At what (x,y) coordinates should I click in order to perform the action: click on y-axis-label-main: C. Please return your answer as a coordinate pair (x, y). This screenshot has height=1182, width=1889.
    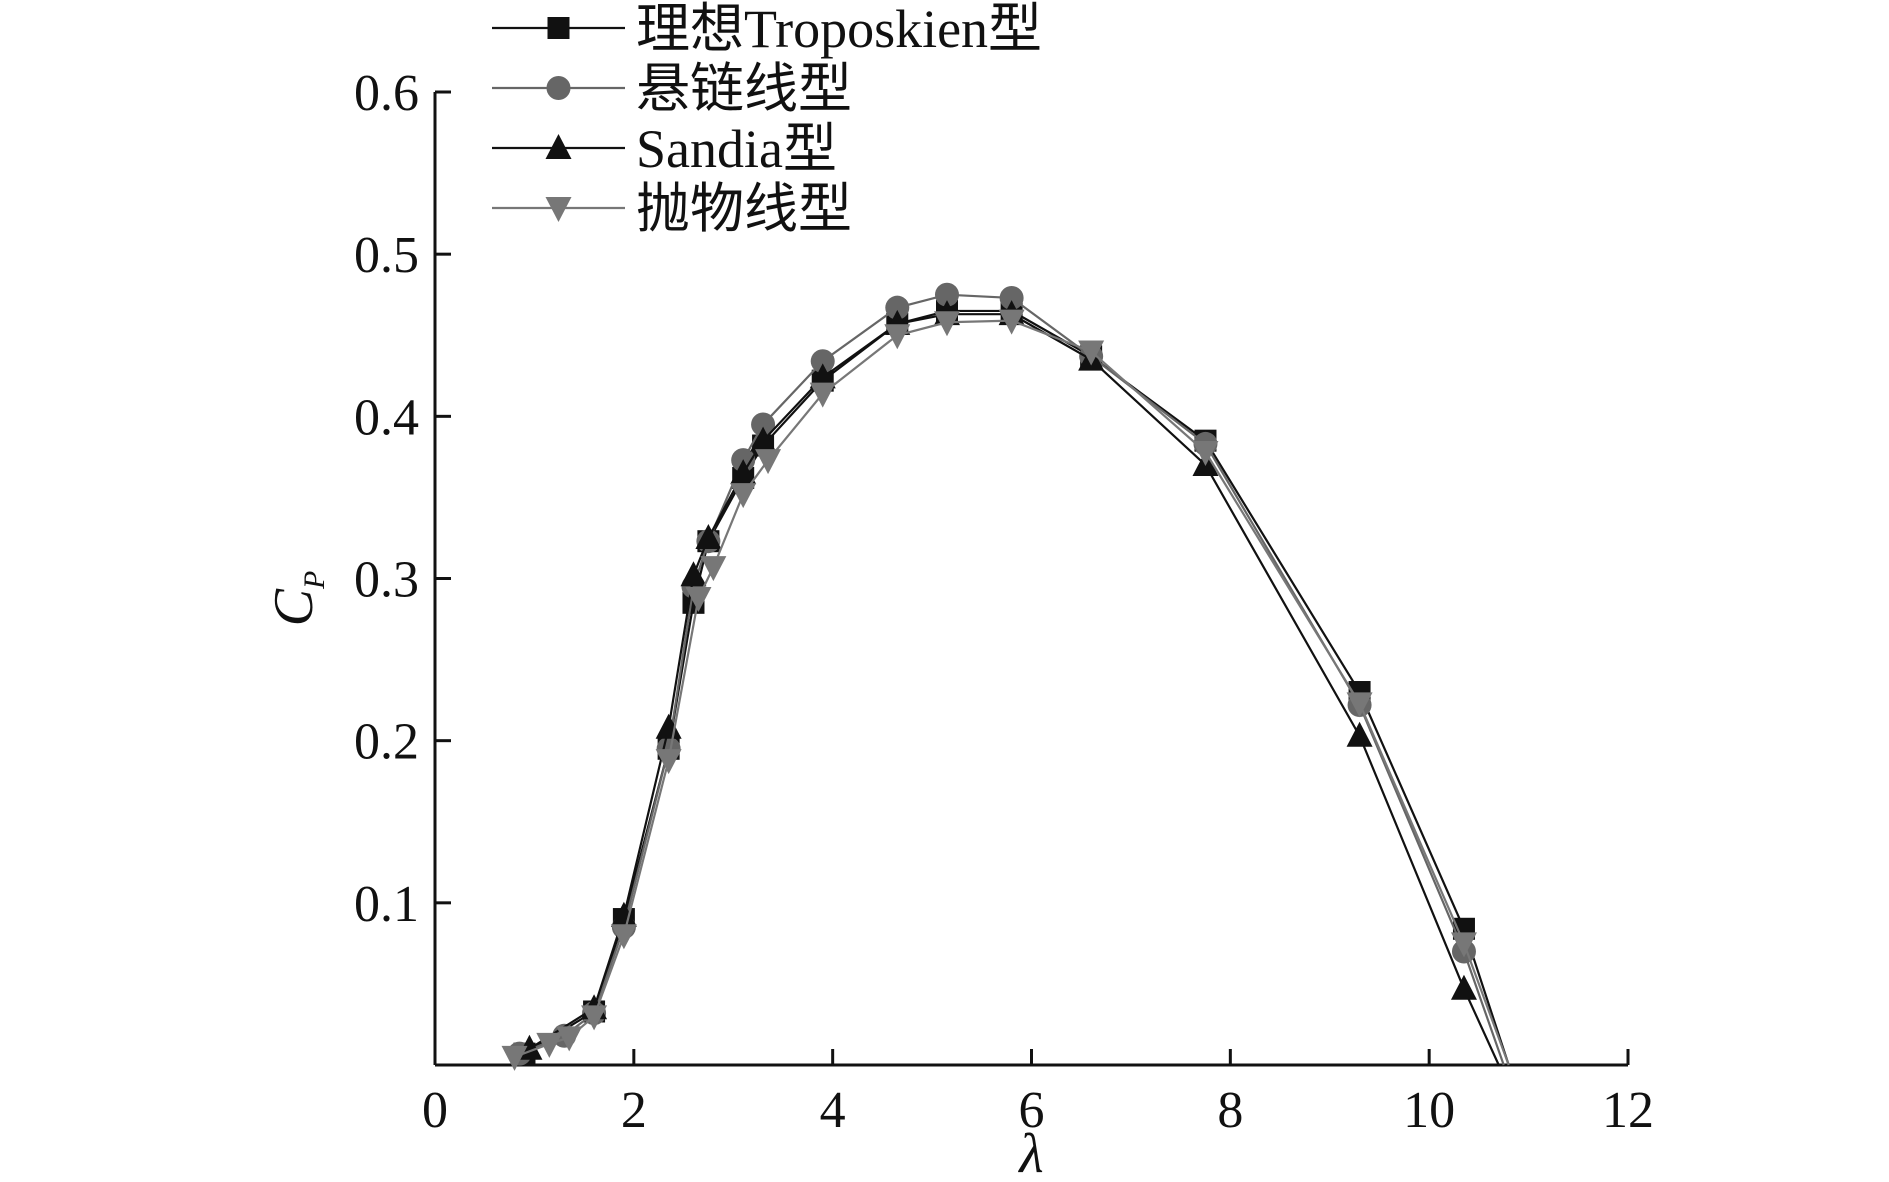
    Looking at the image, I should click on (294, 607).